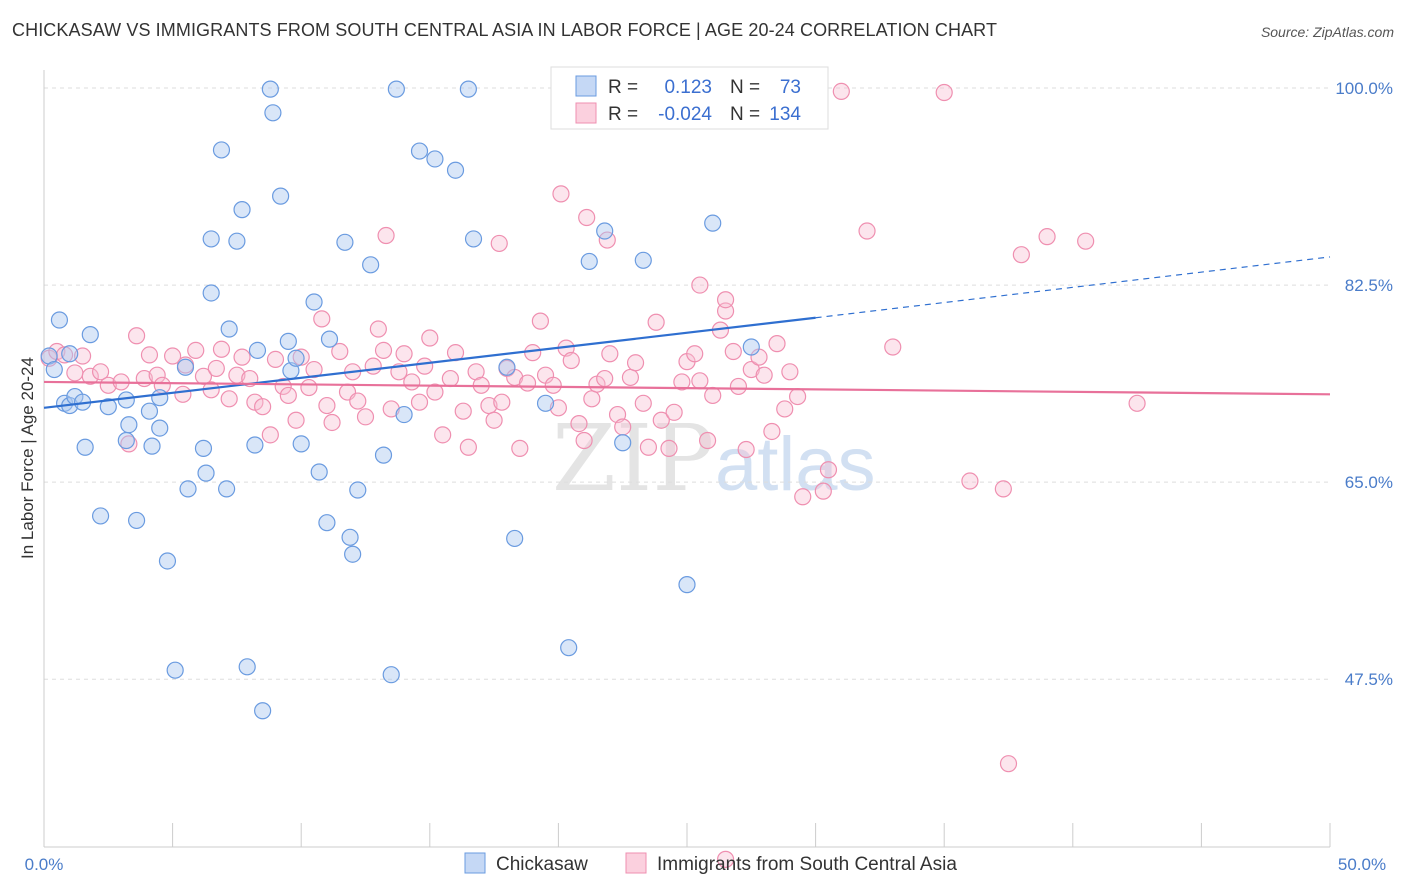 This screenshot has height=892, width=1406. I want to click on chart-source: Source: ZipAtlas.com, so click(1327, 32).